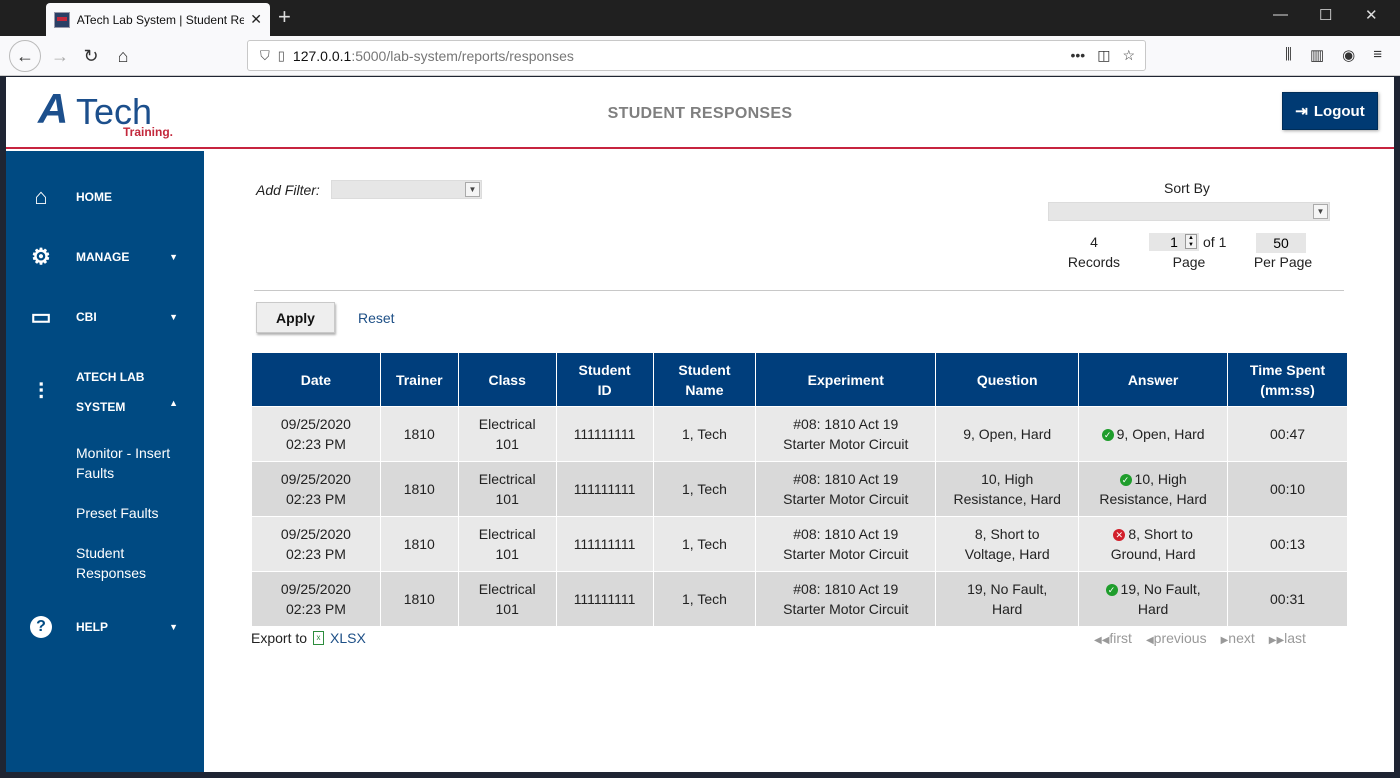 Image resolution: width=1400 pixels, height=778 pixels. Describe the element at coordinates (1371, 15) in the screenshot. I see `window-close-icon: ✕` at that location.